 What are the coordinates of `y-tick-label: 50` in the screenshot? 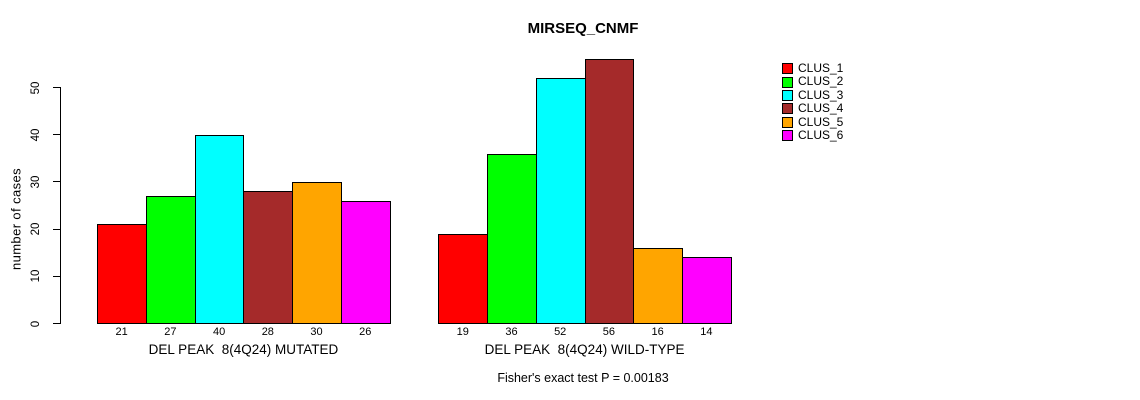 It's located at (36, 87).